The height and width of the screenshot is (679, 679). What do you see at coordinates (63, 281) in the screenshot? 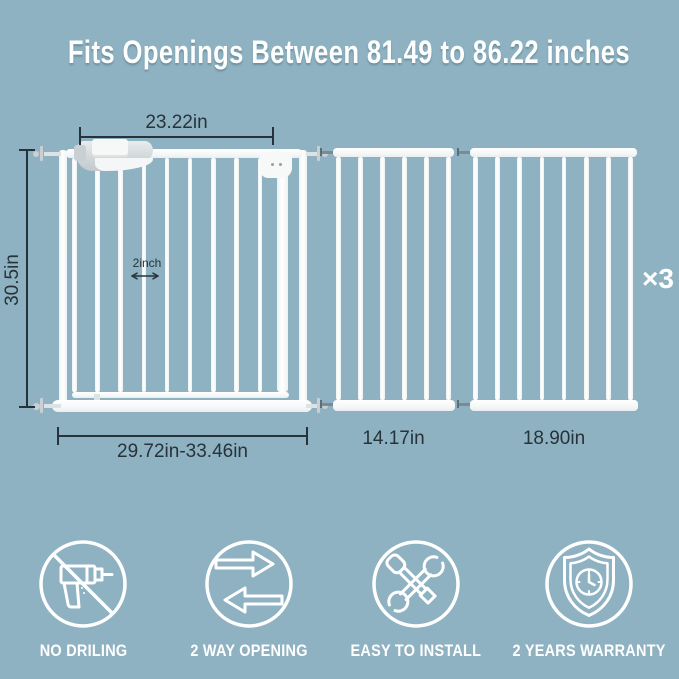
I see `gate-frame-post-left` at bounding box center [63, 281].